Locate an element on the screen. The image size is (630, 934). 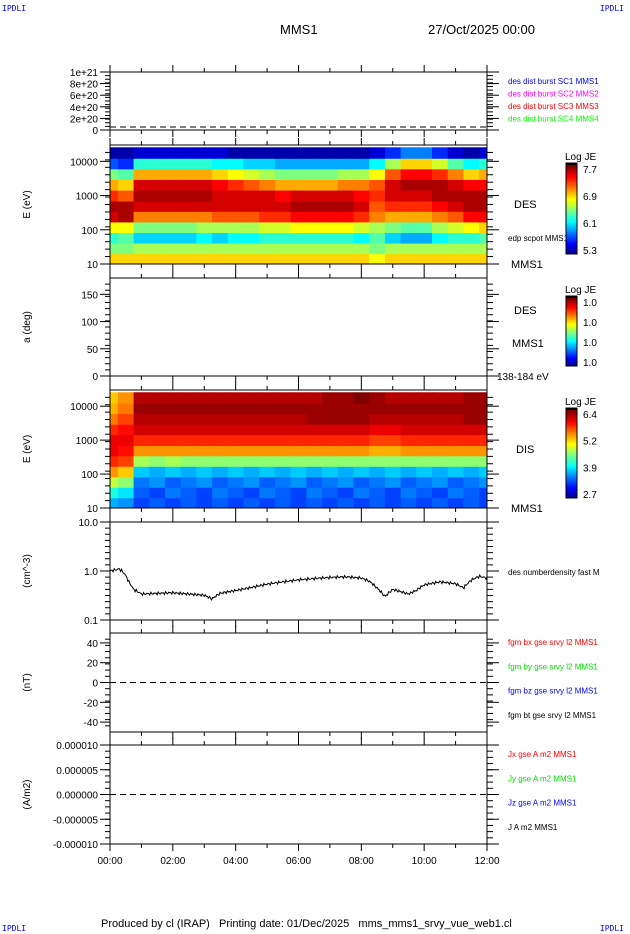
y-tick-label: 0.000005 is located at coordinates (77, 771).